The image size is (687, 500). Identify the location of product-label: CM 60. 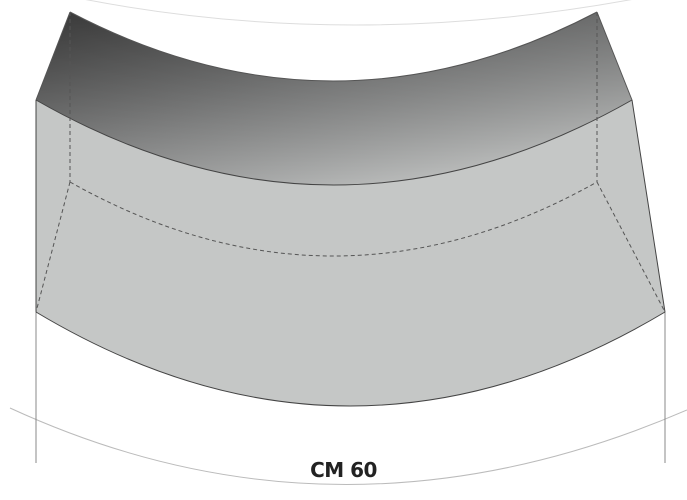
(343, 470).